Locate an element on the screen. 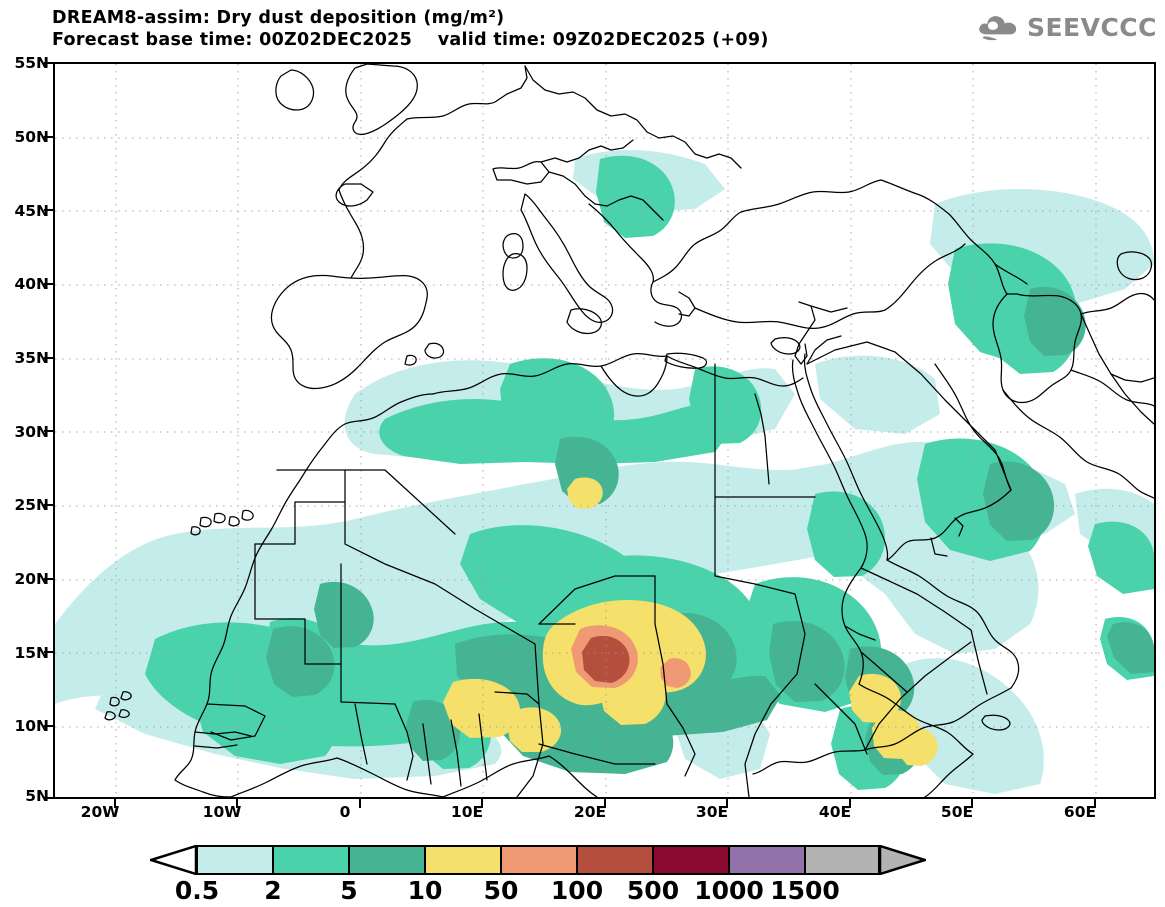 This screenshot has height=907, width=1165. x-tick-label: 10E is located at coordinates (467, 812).